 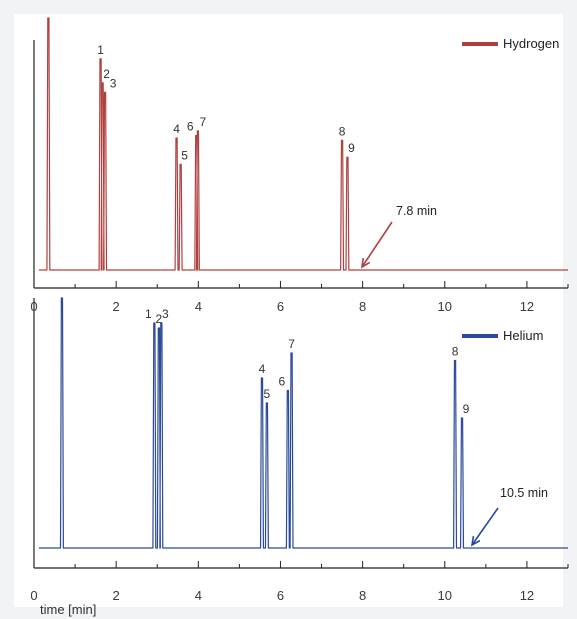 I want to click on hydrogen-tick-label: 10, so click(x=445, y=306).